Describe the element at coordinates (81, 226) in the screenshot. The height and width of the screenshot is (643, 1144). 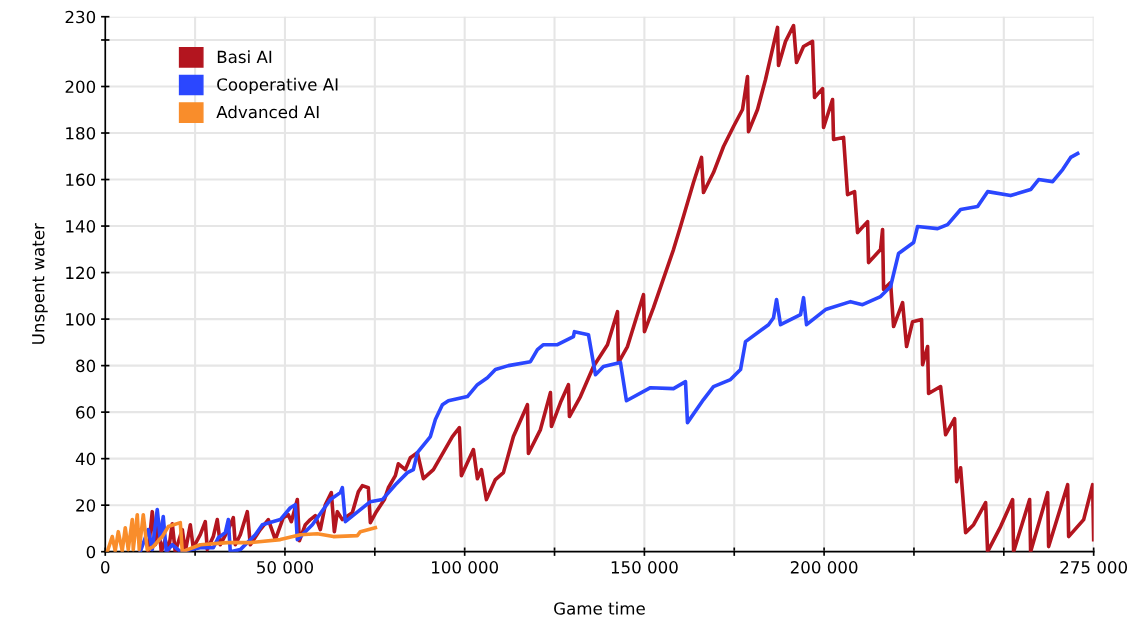
I see `y-tick-label: 140` at that location.